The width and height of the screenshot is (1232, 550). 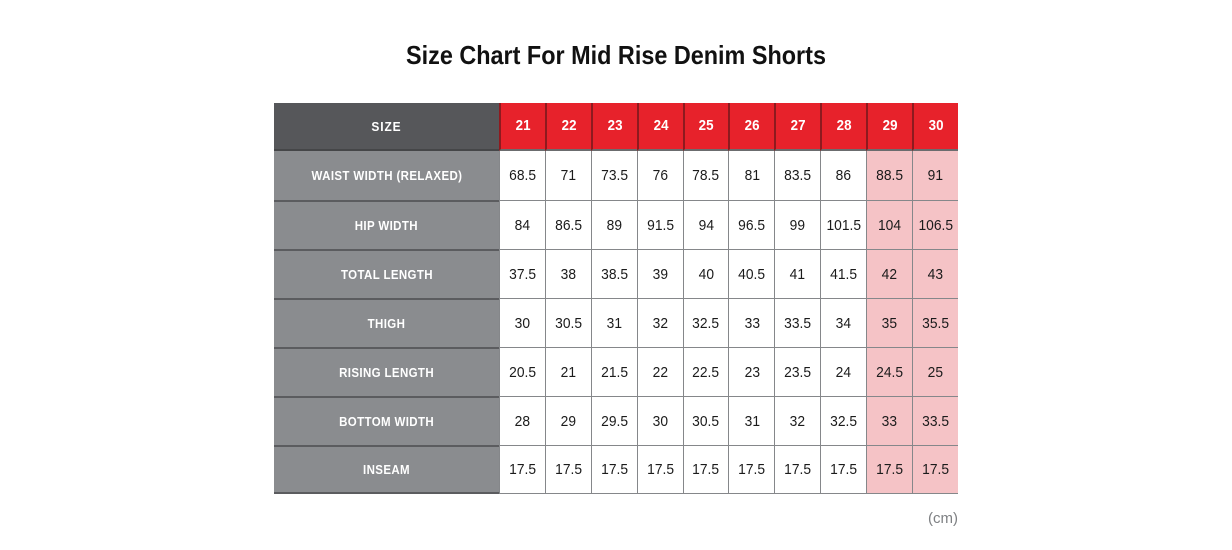 What do you see at coordinates (386, 323) in the screenshot?
I see `cell-text: THIGH` at bounding box center [386, 323].